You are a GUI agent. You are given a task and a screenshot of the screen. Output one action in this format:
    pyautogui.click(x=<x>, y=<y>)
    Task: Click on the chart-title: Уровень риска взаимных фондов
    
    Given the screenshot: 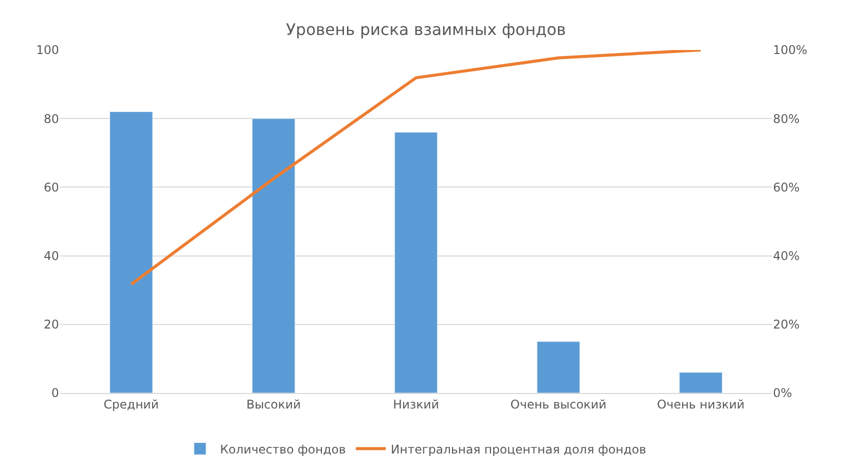 What is the action you would take?
    pyautogui.click(x=426, y=29)
    